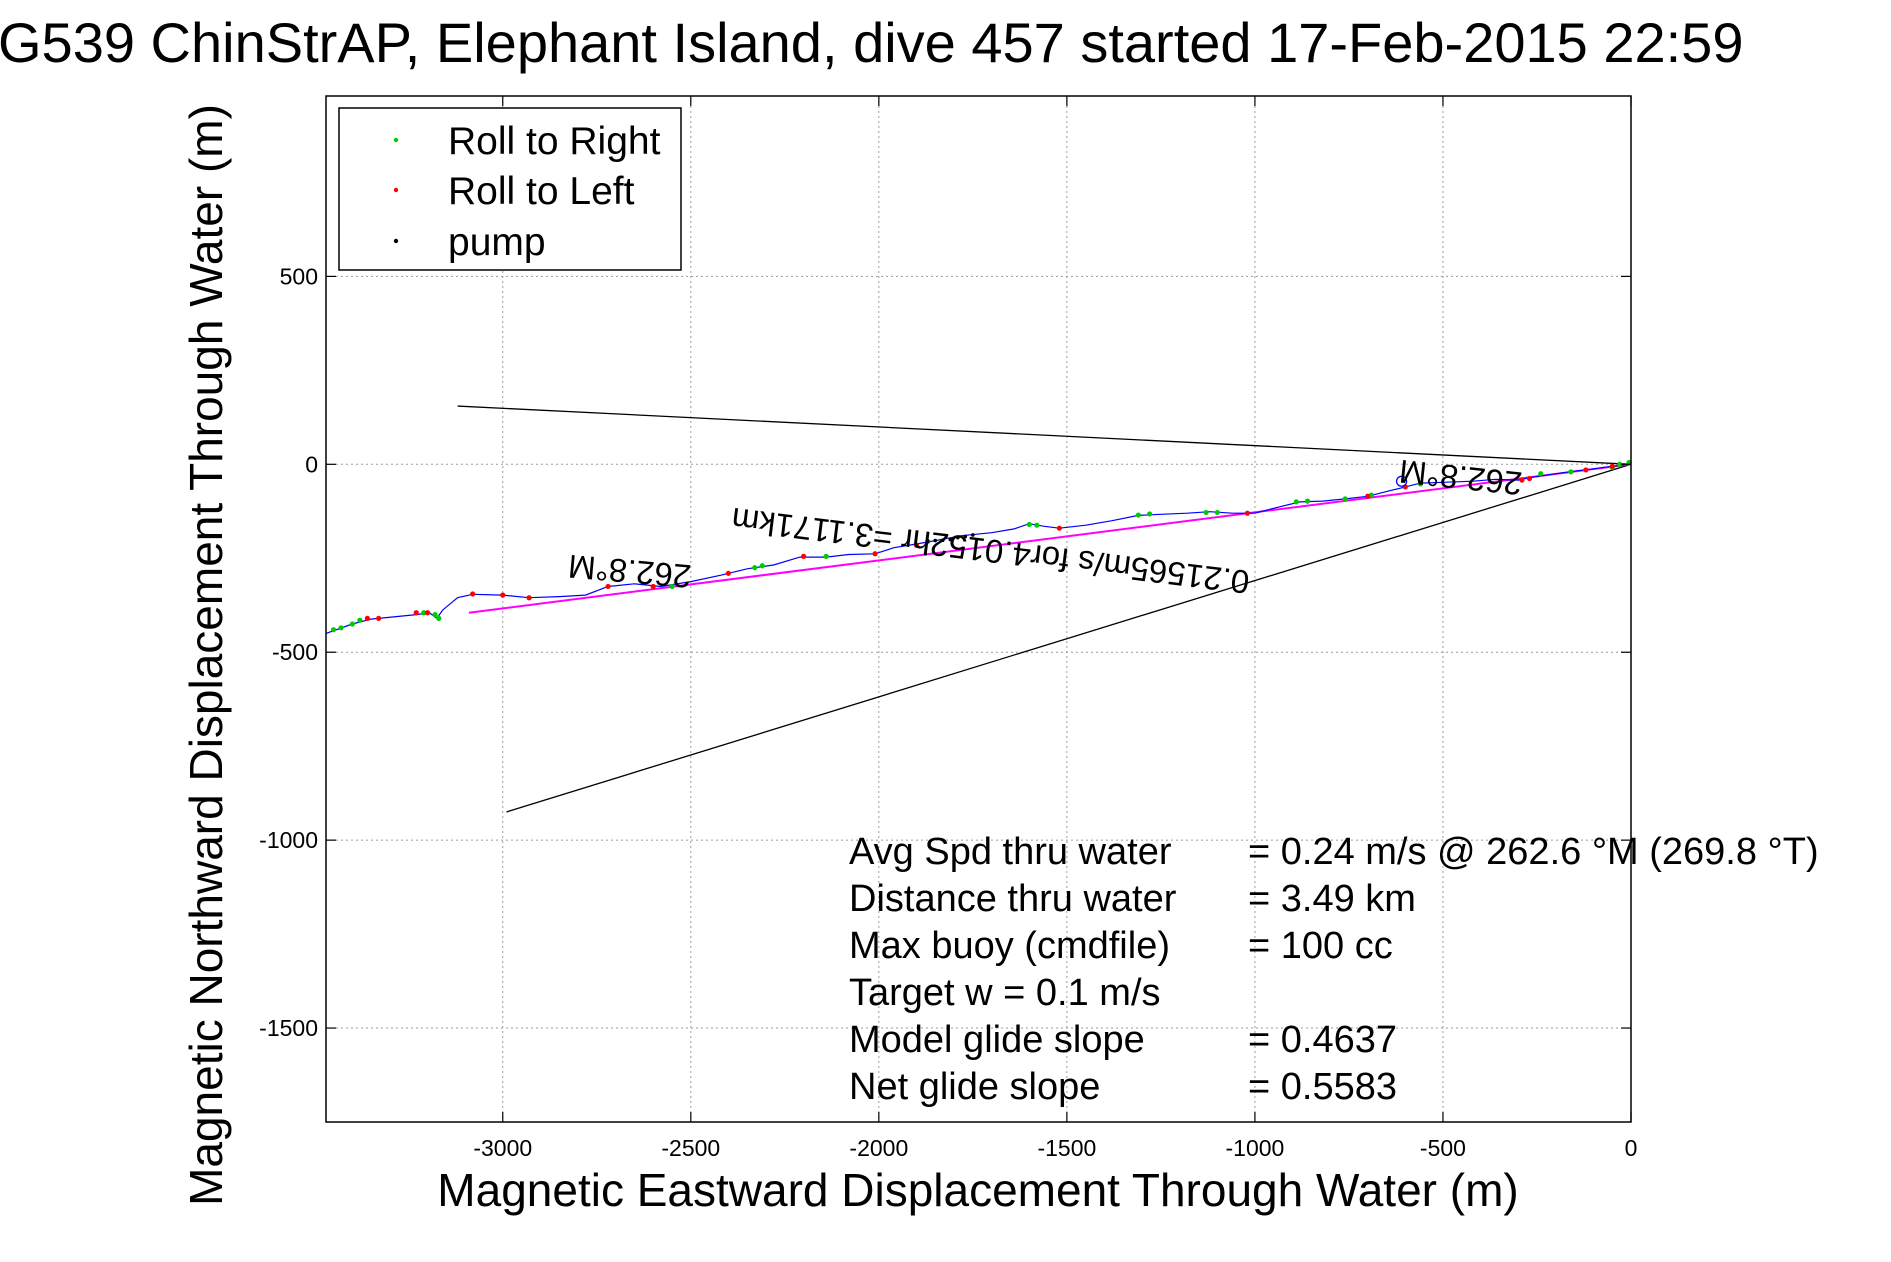 The width and height of the screenshot is (1891, 1262). I want to click on data-markers, so click(981, 546).